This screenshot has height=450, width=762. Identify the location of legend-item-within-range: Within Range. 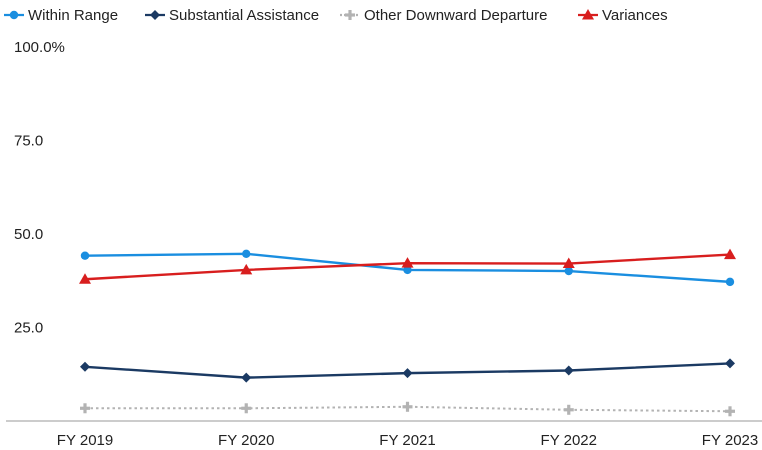
(61, 15).